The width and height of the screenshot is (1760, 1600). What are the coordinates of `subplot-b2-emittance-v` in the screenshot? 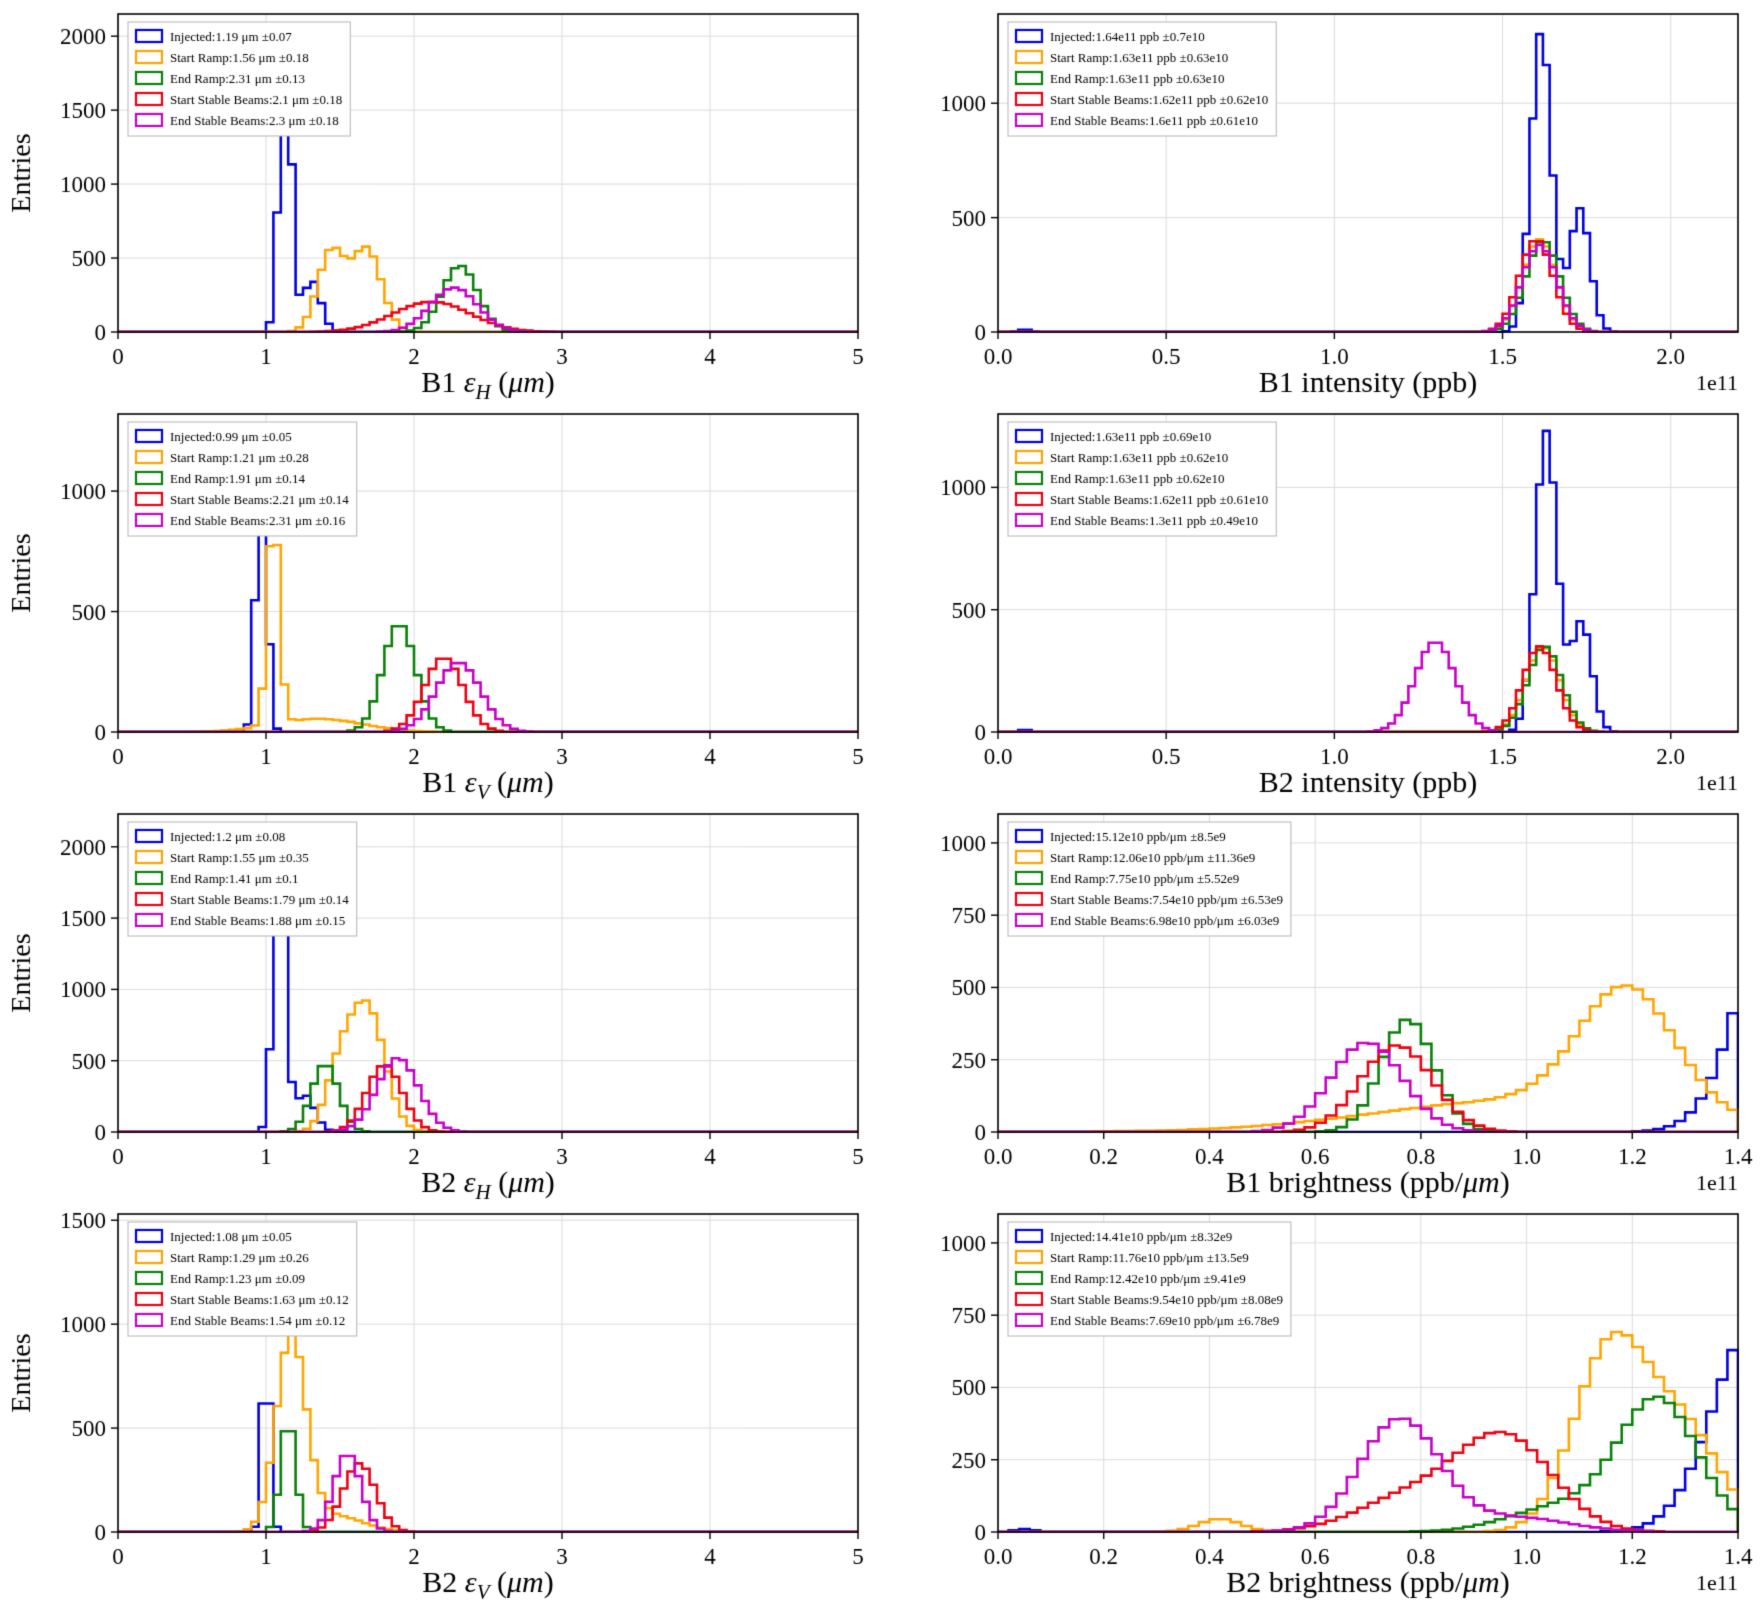 It's located at (440, 1400).